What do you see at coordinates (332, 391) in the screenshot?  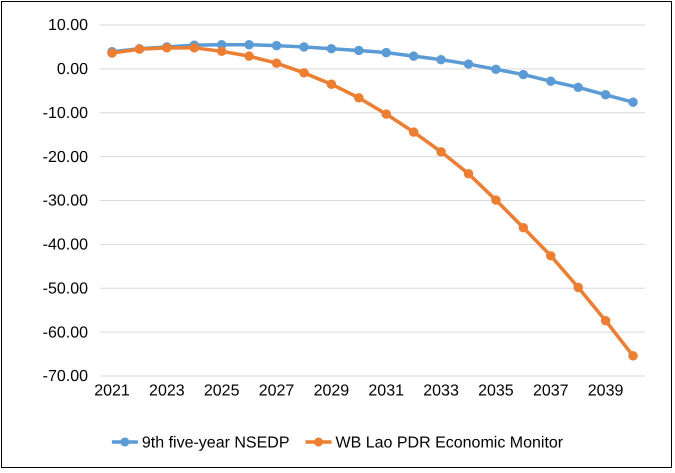 I see `x-tick-label: 2029` at bounding box center [332, 391].